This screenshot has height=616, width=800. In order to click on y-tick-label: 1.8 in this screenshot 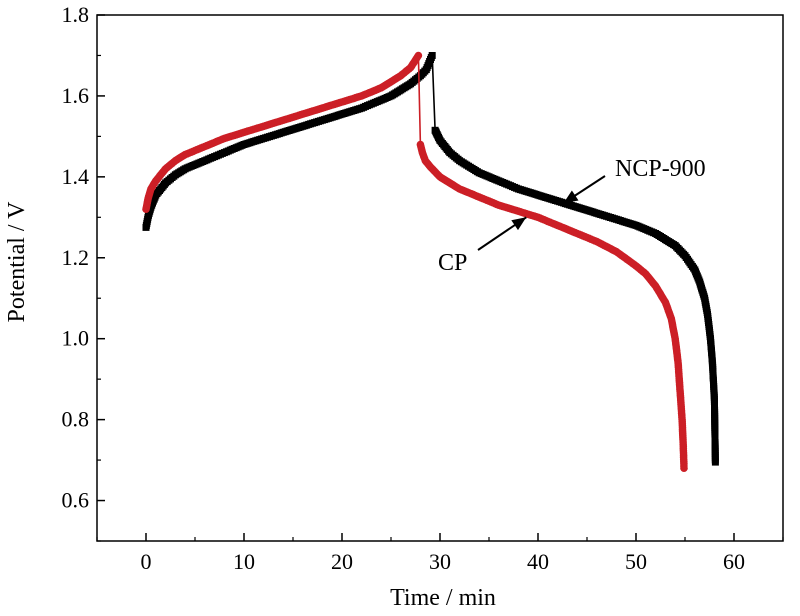, I will do `click(76, 14)`.